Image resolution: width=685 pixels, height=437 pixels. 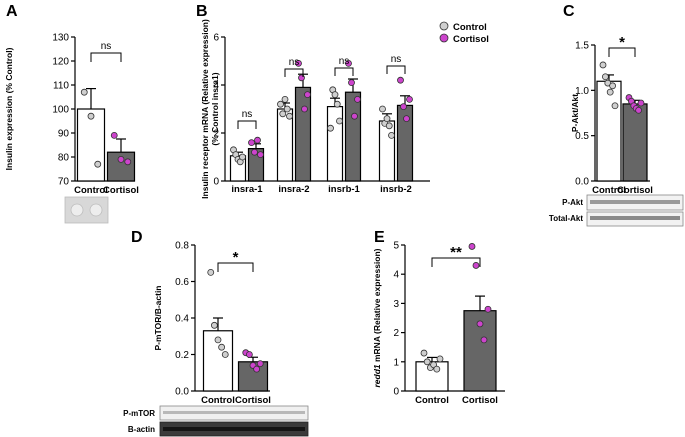 I want to click on panel-e-y-axis-label: redd1 mRNA (Relative expression), so click(x=377, y=317).